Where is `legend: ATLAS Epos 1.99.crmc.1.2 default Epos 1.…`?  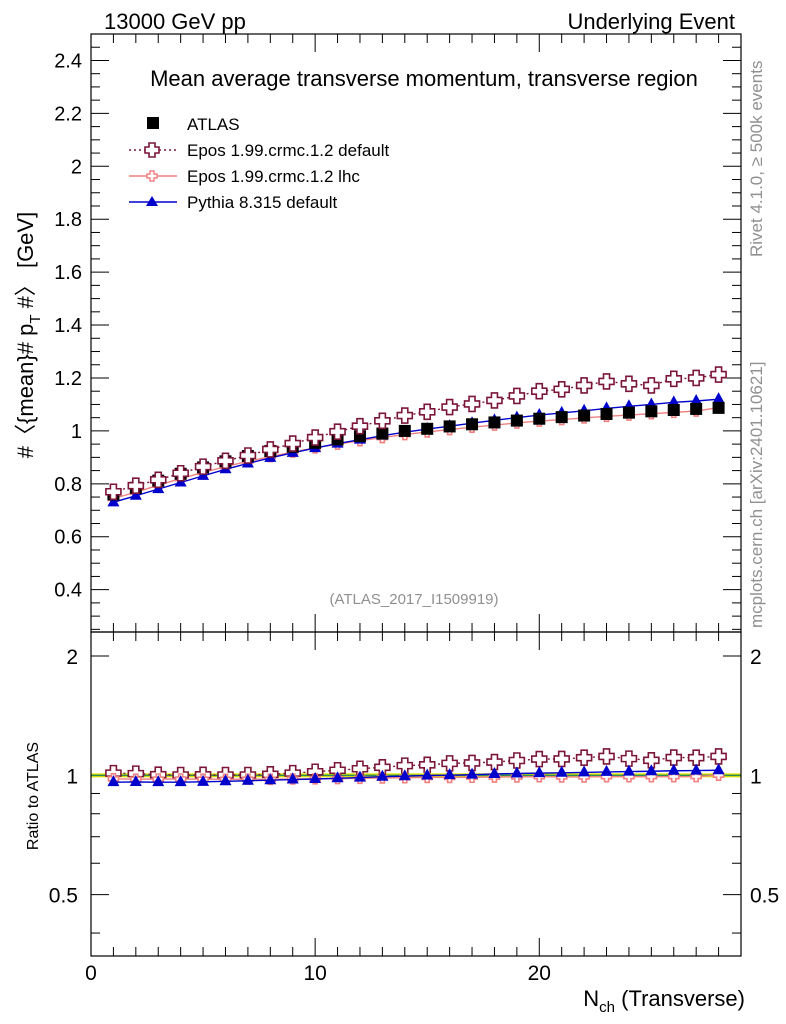
legend: ATLAS Epos 1.99.crmc.1.2 default Epos 1.… is located at coordinates (259, 163).